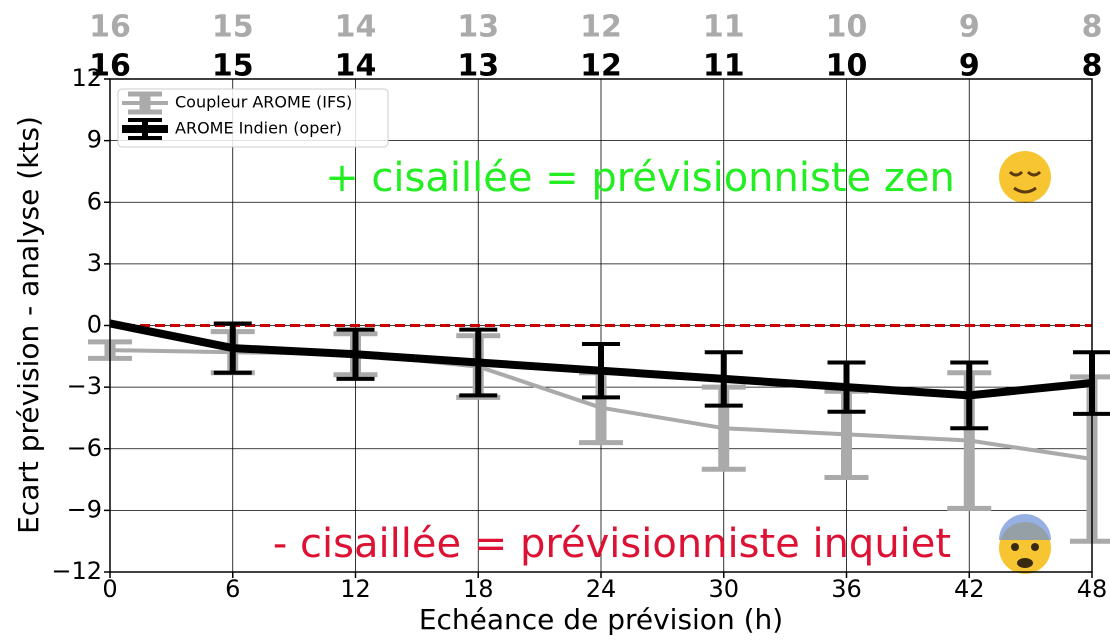  What do you see at coordinates (94, 325) in the screenshot?
I see `y-tick-label: 0` at bounding box center [94, 325].